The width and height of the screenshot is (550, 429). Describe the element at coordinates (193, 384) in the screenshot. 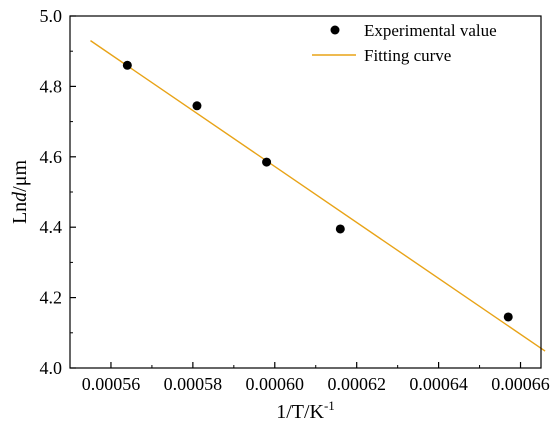

I see `x-tick-label: 0.00058` at that location.